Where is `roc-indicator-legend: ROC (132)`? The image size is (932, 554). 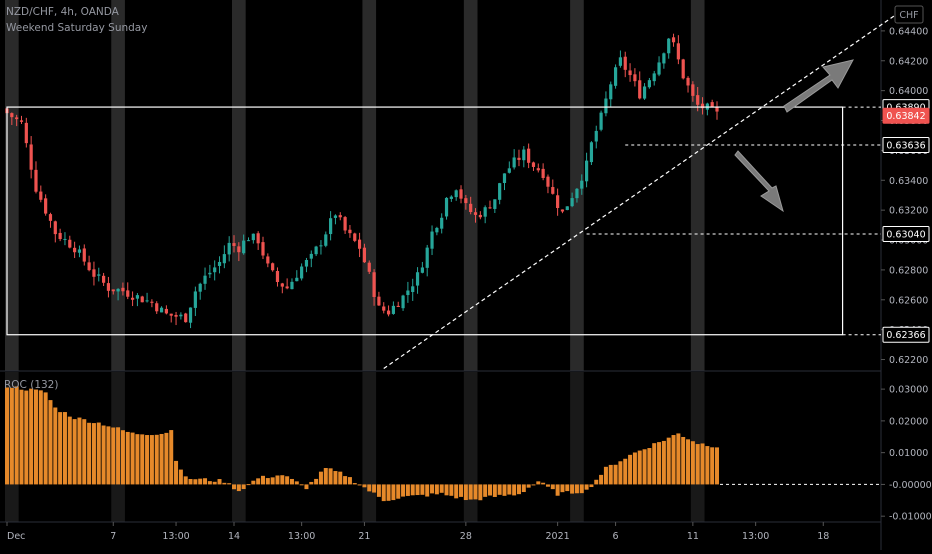 roc-indicator-legend: ROC (132) is located at coordinates (31, 385).